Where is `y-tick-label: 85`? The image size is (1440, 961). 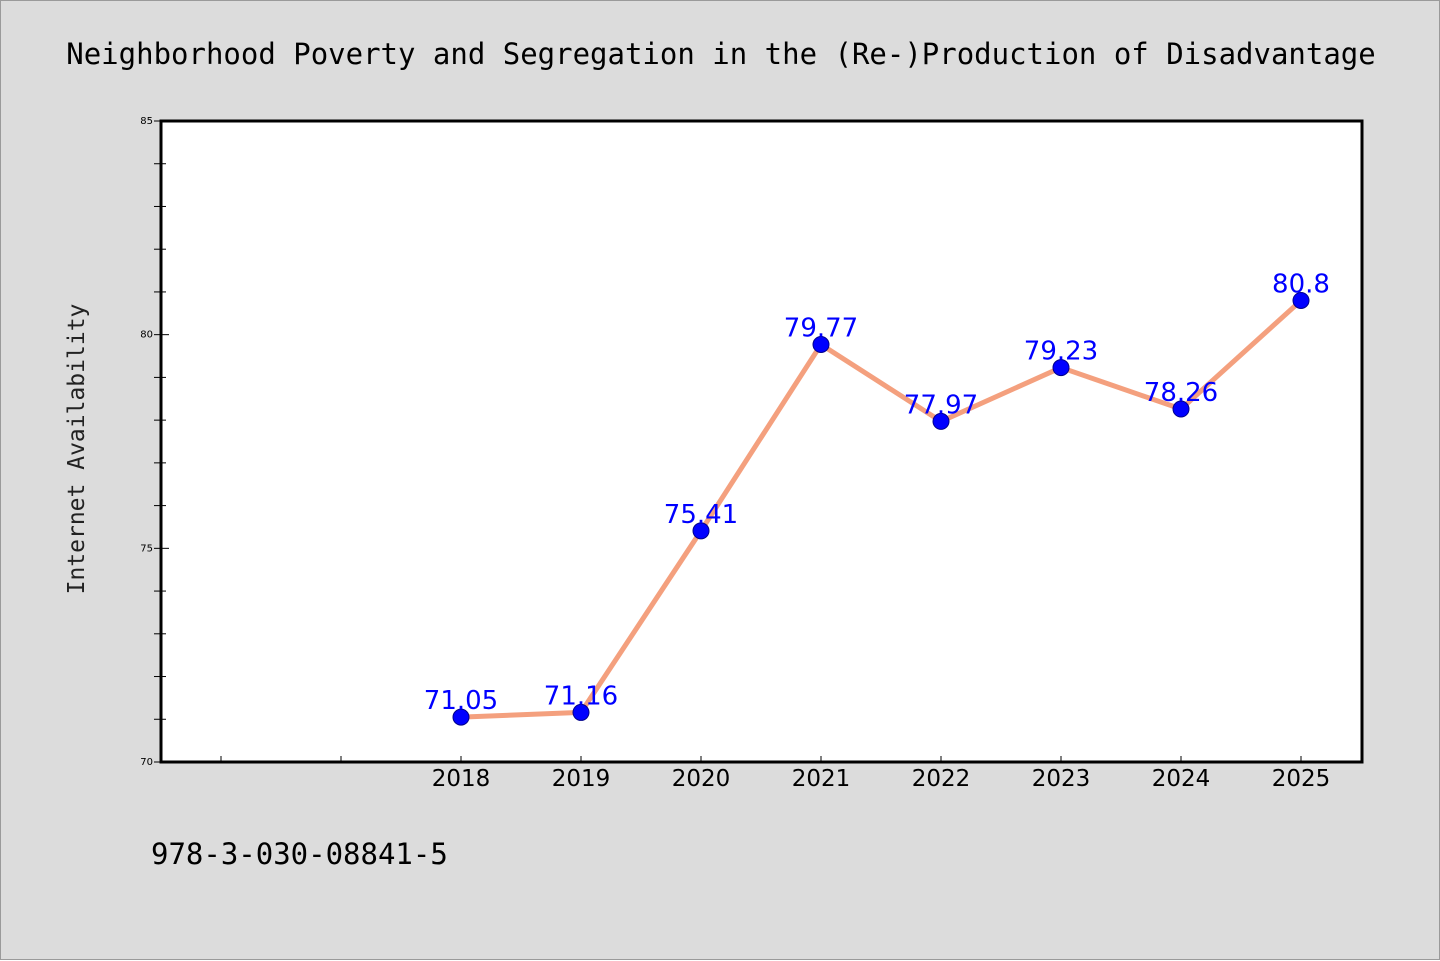 y-tick-label: 85 is located at coordinates (146, 121).